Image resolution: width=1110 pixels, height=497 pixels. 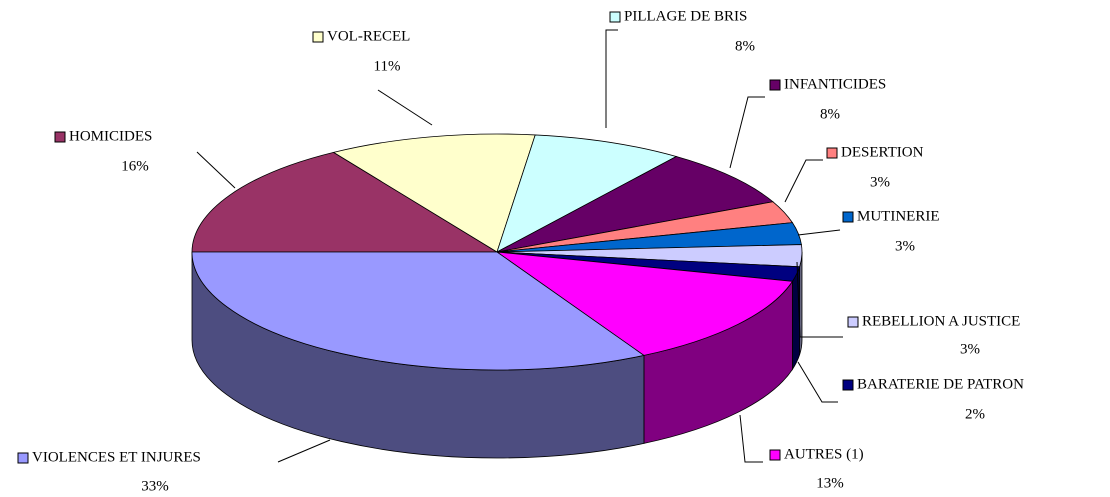 I want to click on slice-label: PILLAGE DE BRIS, so click(x=685, y=16).